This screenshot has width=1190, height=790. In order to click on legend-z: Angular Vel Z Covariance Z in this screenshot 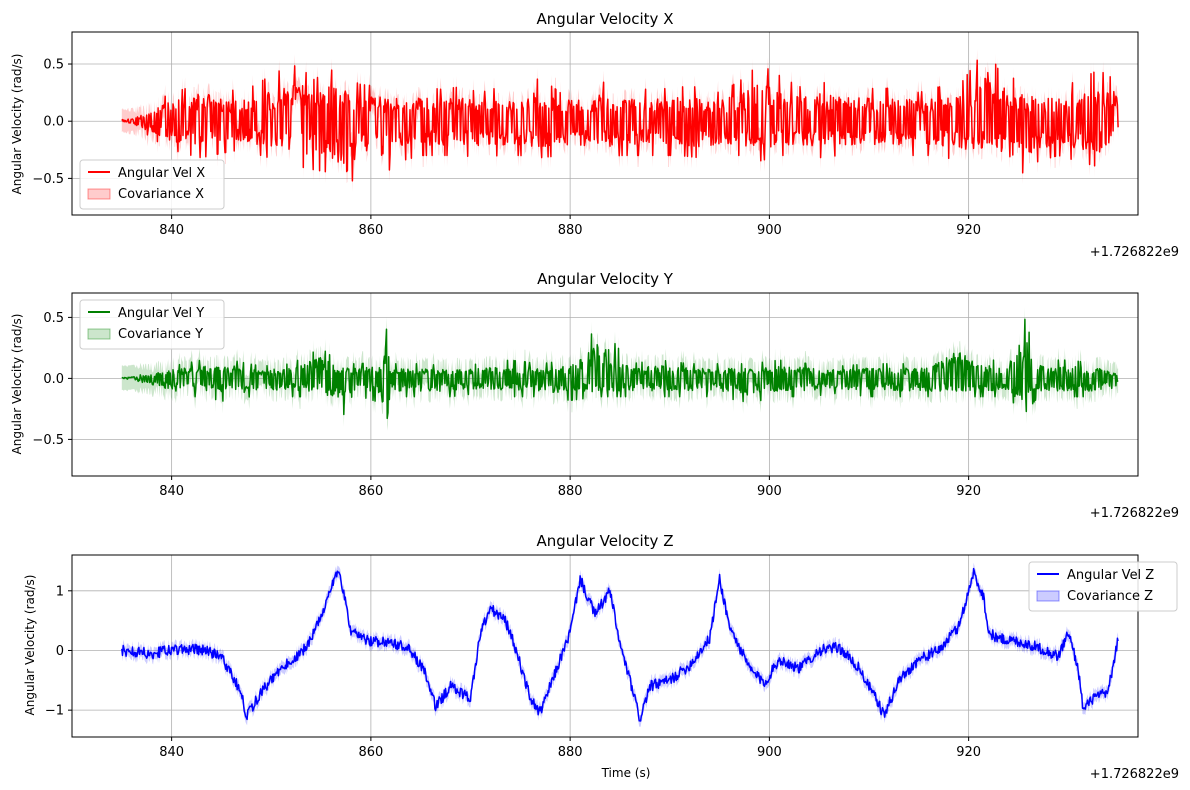, I will do `click(1103, 586)`.